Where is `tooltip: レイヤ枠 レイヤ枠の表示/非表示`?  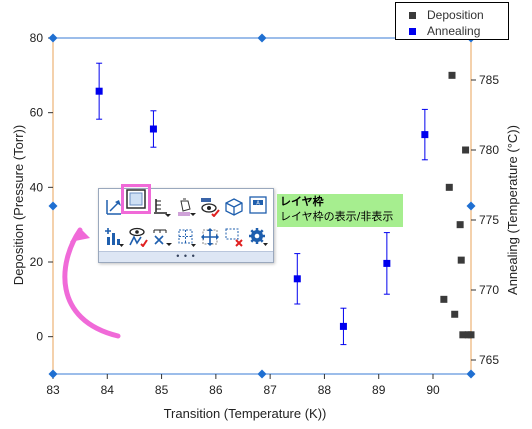 tooltip: レイヤ枠 レイヤ枠の表示/非表示 is located at coordinates (340, 210).